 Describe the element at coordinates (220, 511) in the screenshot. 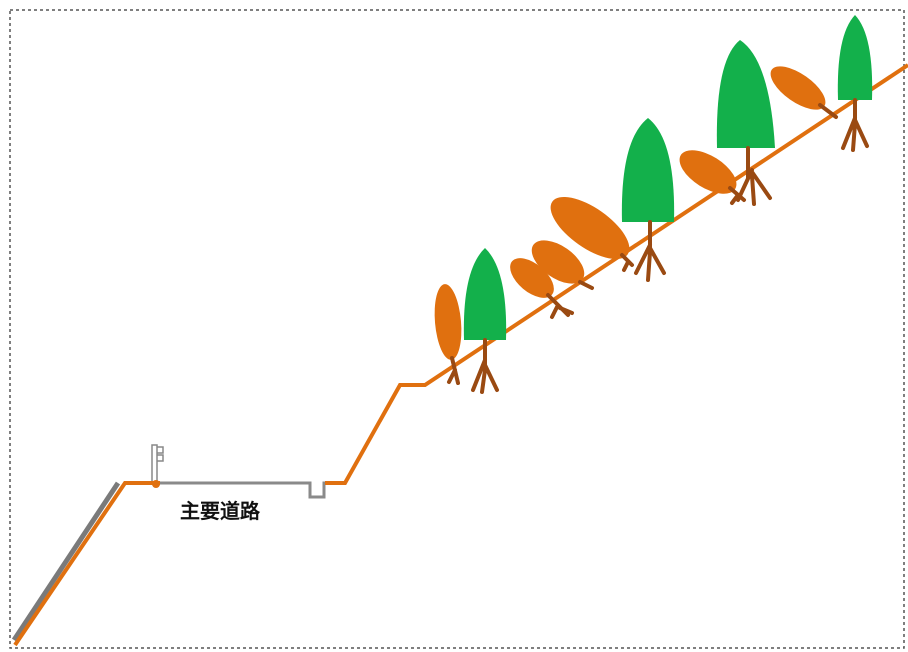

I see `road-label: 主要道路` at that location.